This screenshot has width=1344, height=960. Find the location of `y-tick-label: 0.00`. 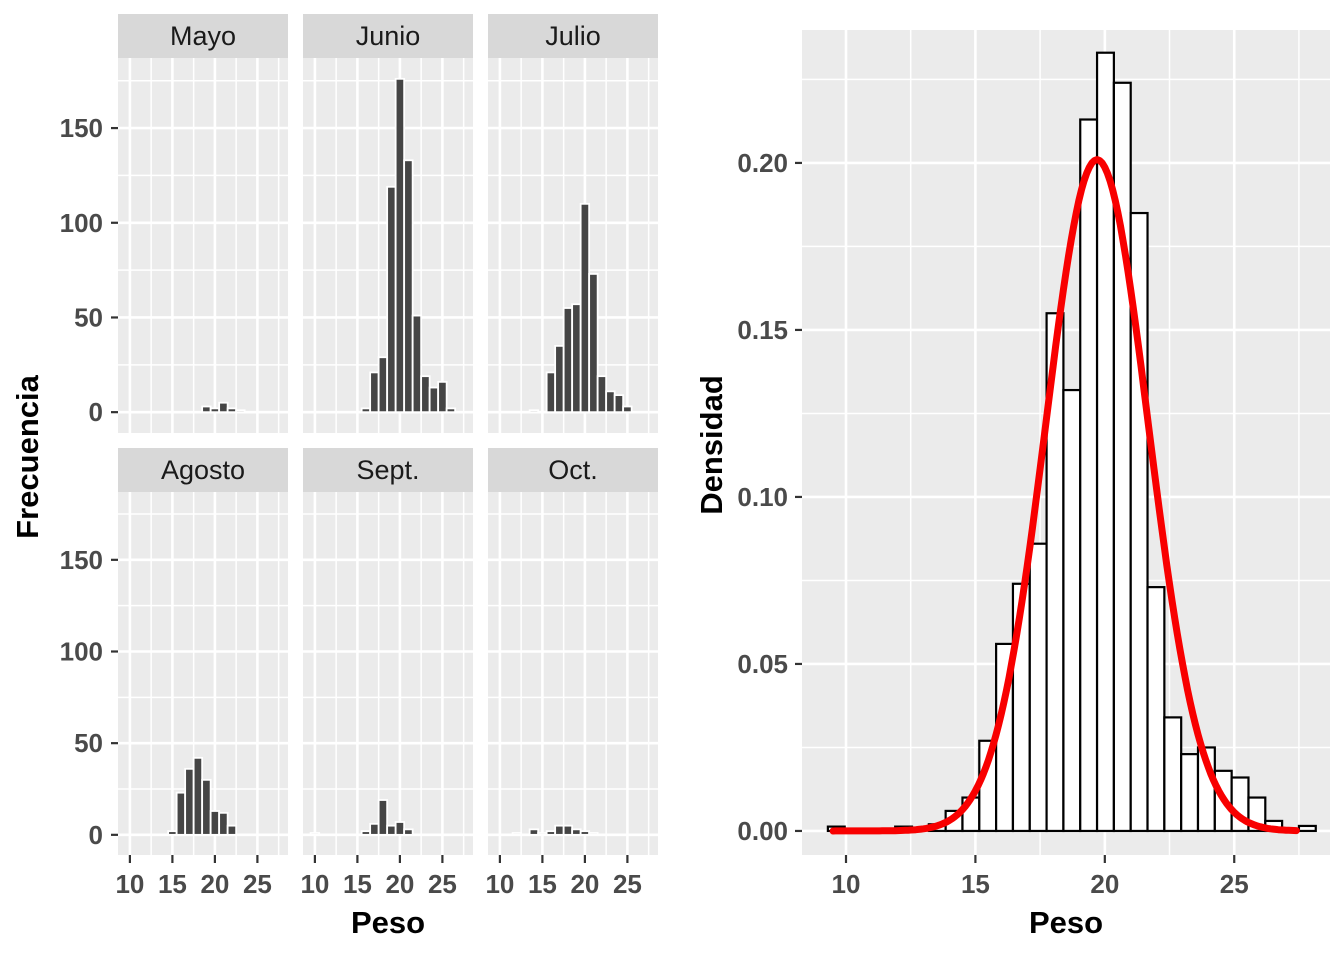

y-tick-label: 0.00 is located at coordinates (762, 831).